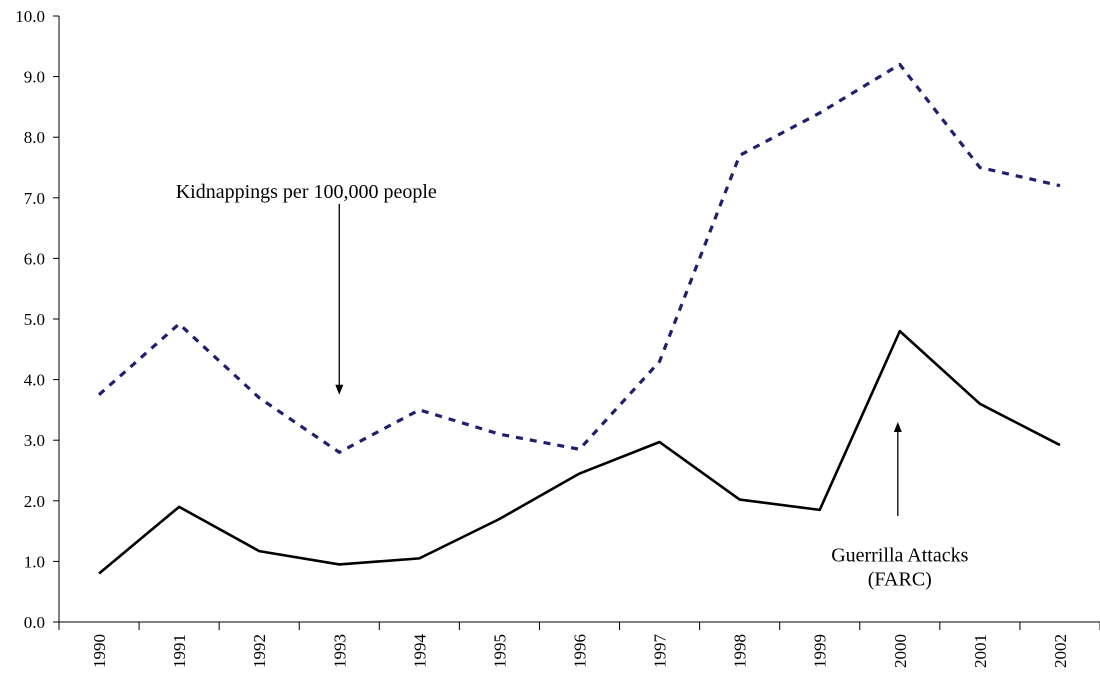  What do you see at coordinates (30, 16) in the screenshot?
I see `y-tick-label: 10.0` at bounding box center [30, 16].